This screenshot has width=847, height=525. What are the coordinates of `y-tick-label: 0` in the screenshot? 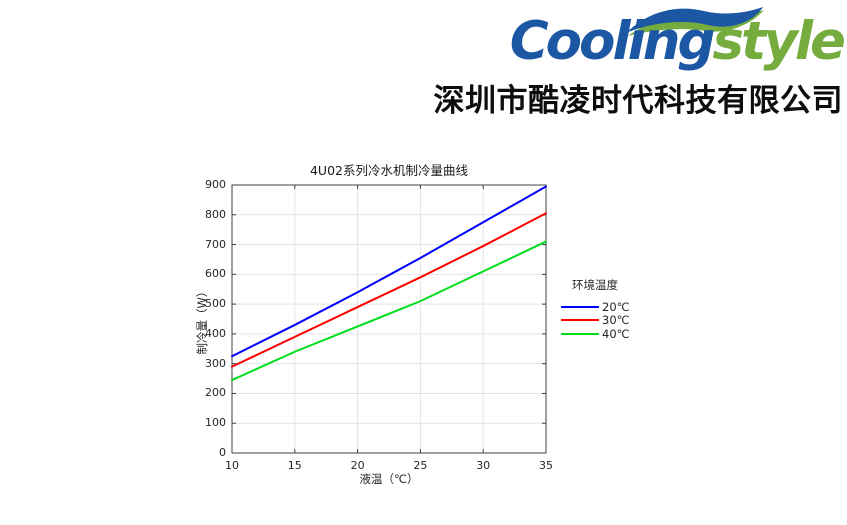 It's located at (222, 452).